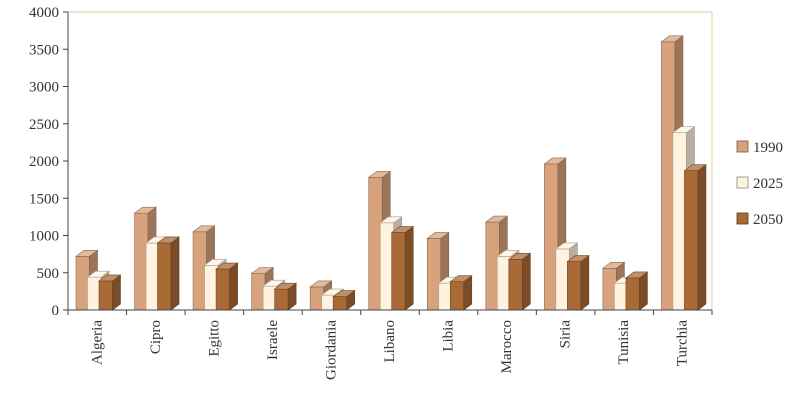  What do you see at coordinates (97, 342) in the screenshot?
I see `x-category-label: Algeria` at bounding box center [97, 342].